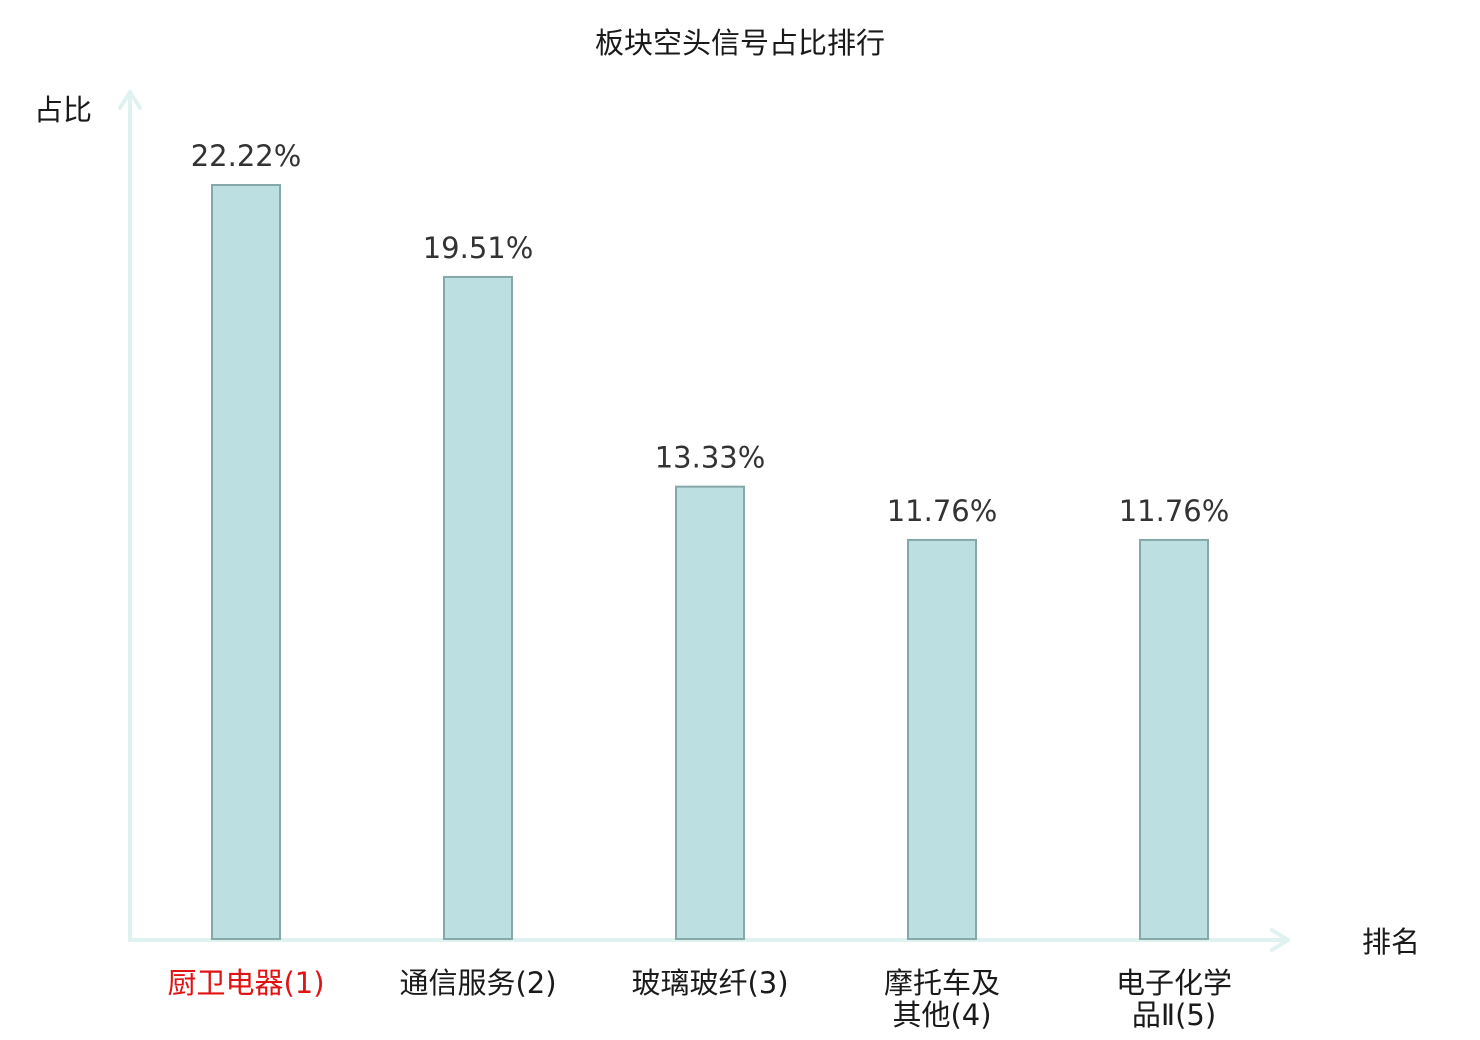 This screenshot has width=1480, height=1040. I want to click on y-axis-arrow-icon, so click(130, 100).